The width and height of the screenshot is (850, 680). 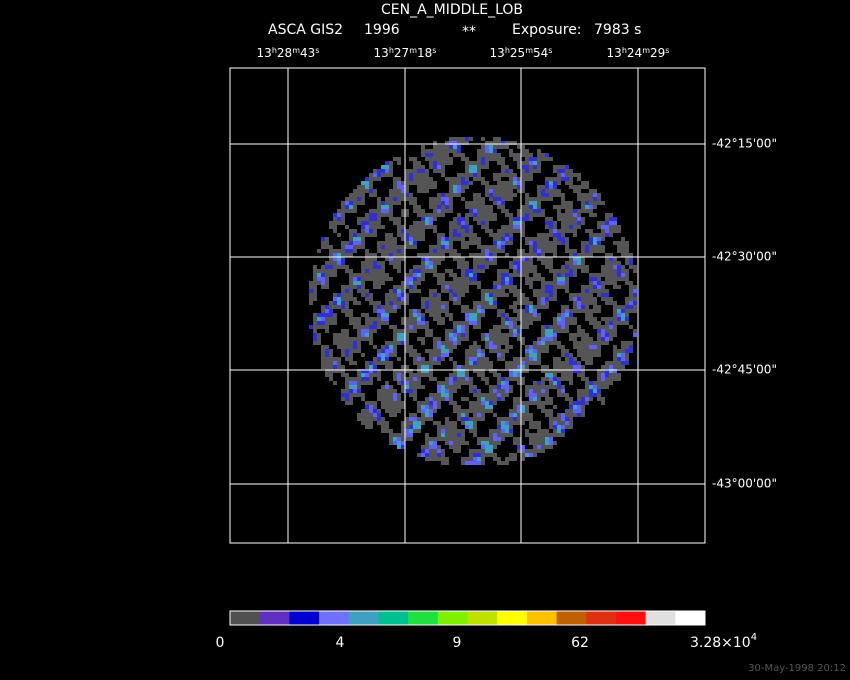 I want to click on exponent: 4, so click(x=754, y=637).